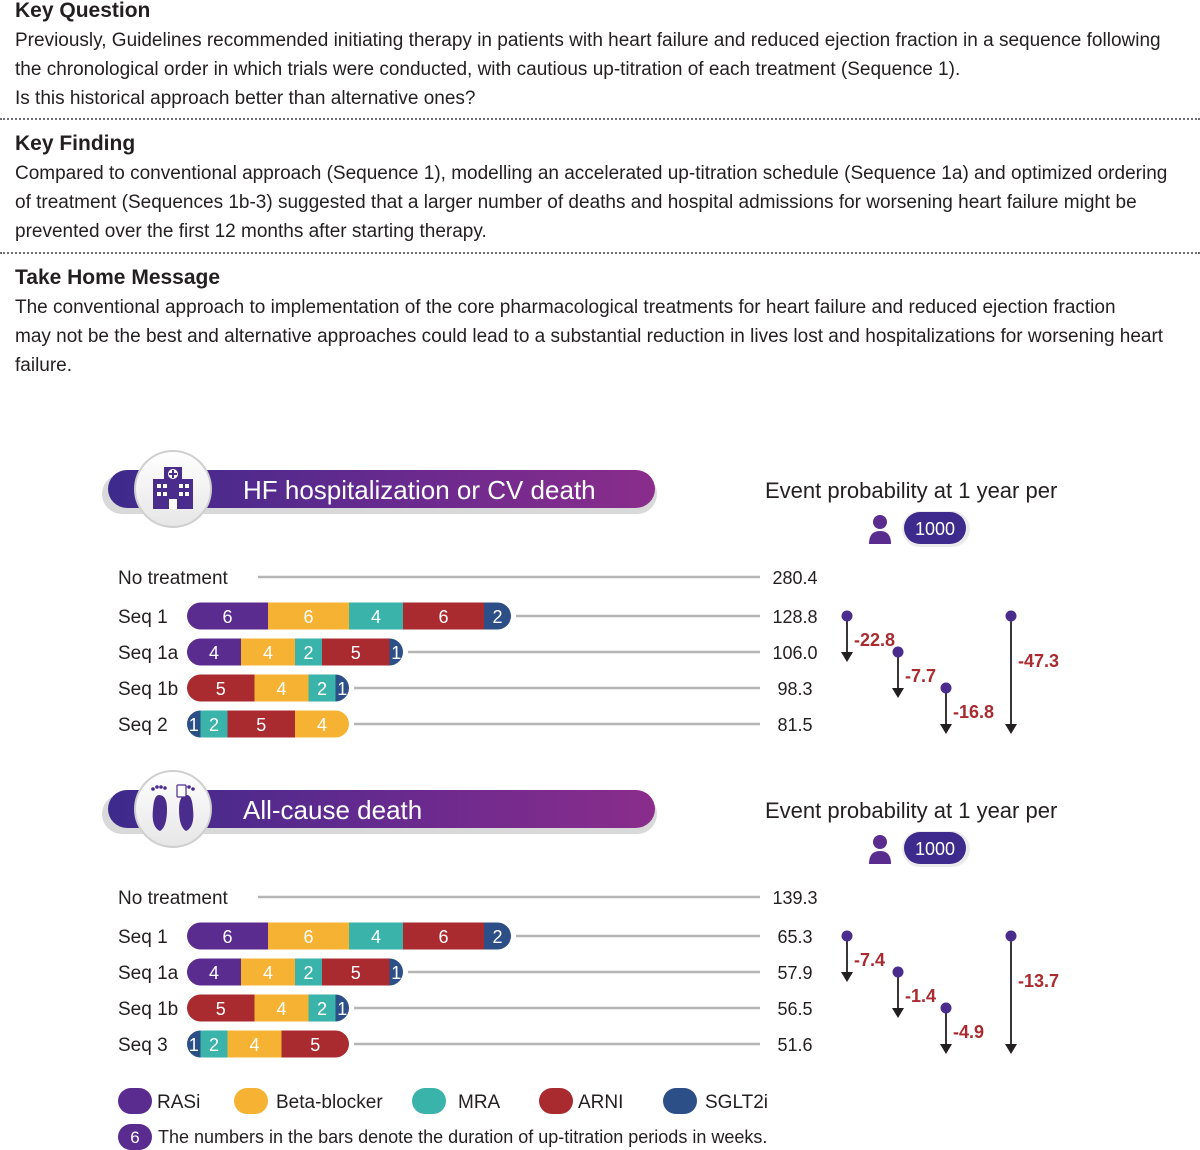 This screenshot has height=1150, width=1200. I want to click on row-value: 98.3, so click(794, 689).